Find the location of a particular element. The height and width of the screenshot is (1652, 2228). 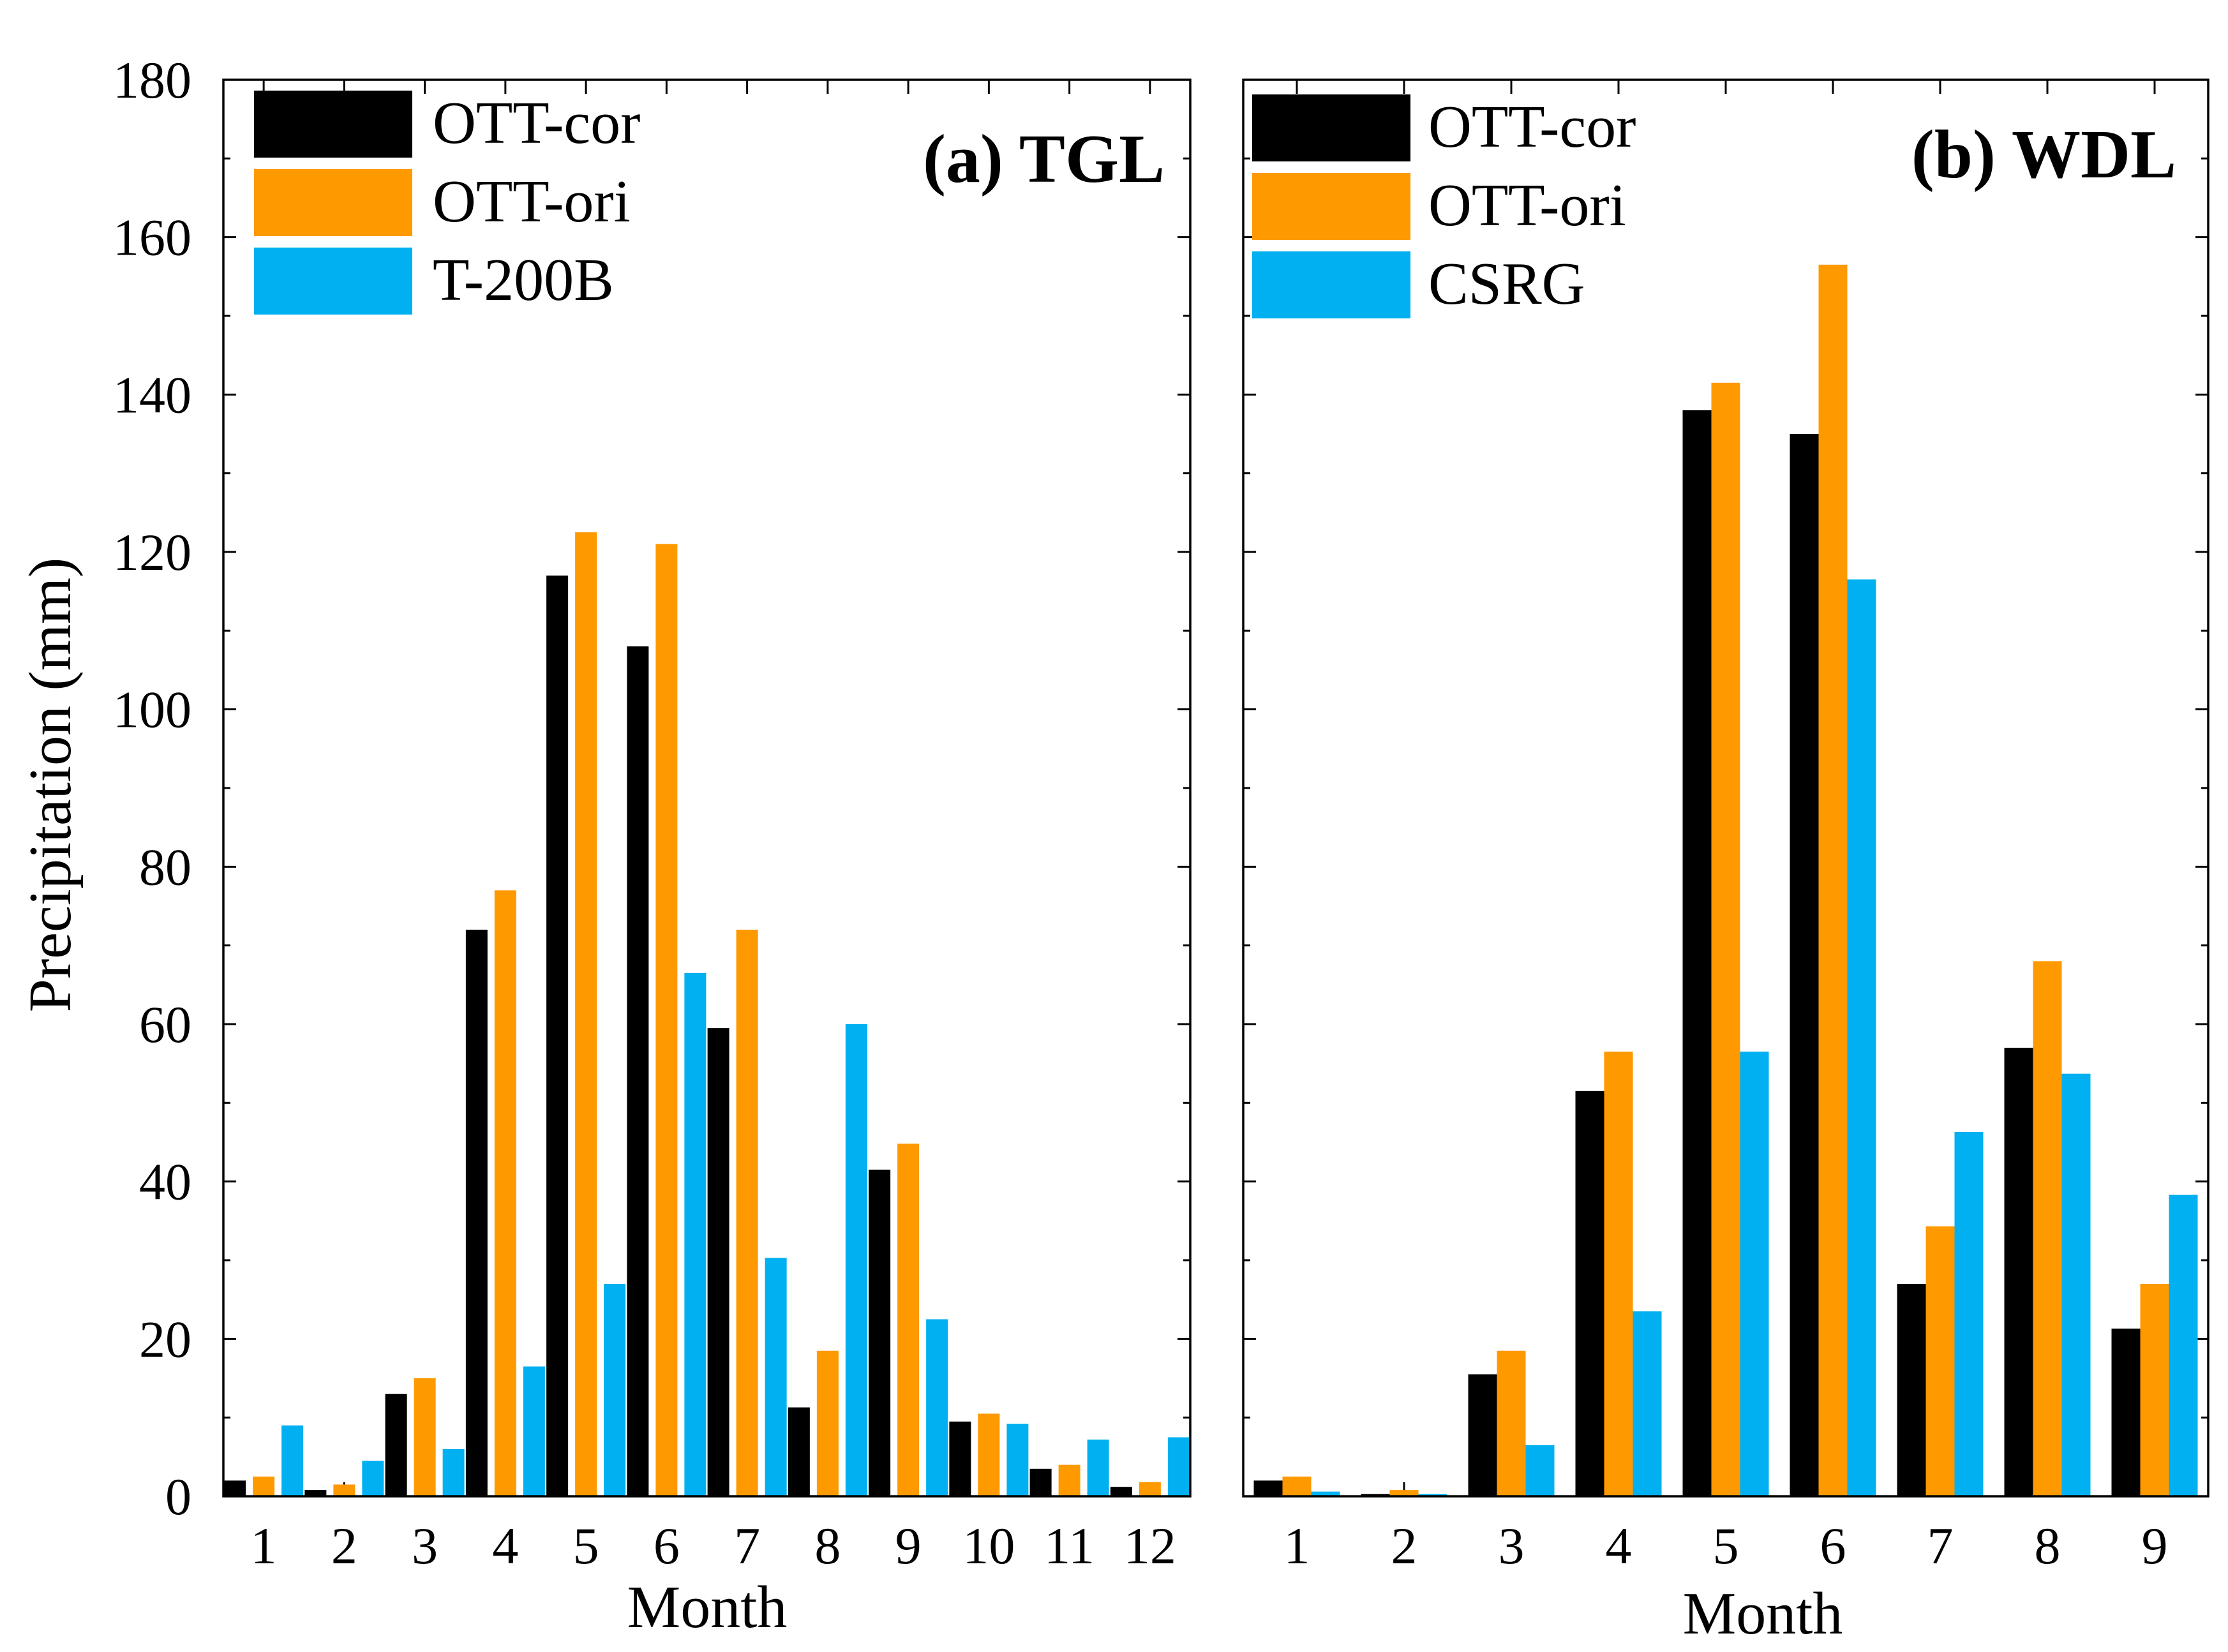

y-tick-label: 0 is located at coordinates (178, 1497).